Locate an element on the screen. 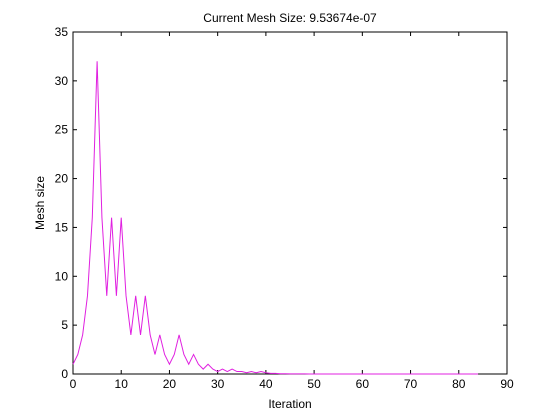  y-tick-label: 15 is located at coordinates (62, 227).